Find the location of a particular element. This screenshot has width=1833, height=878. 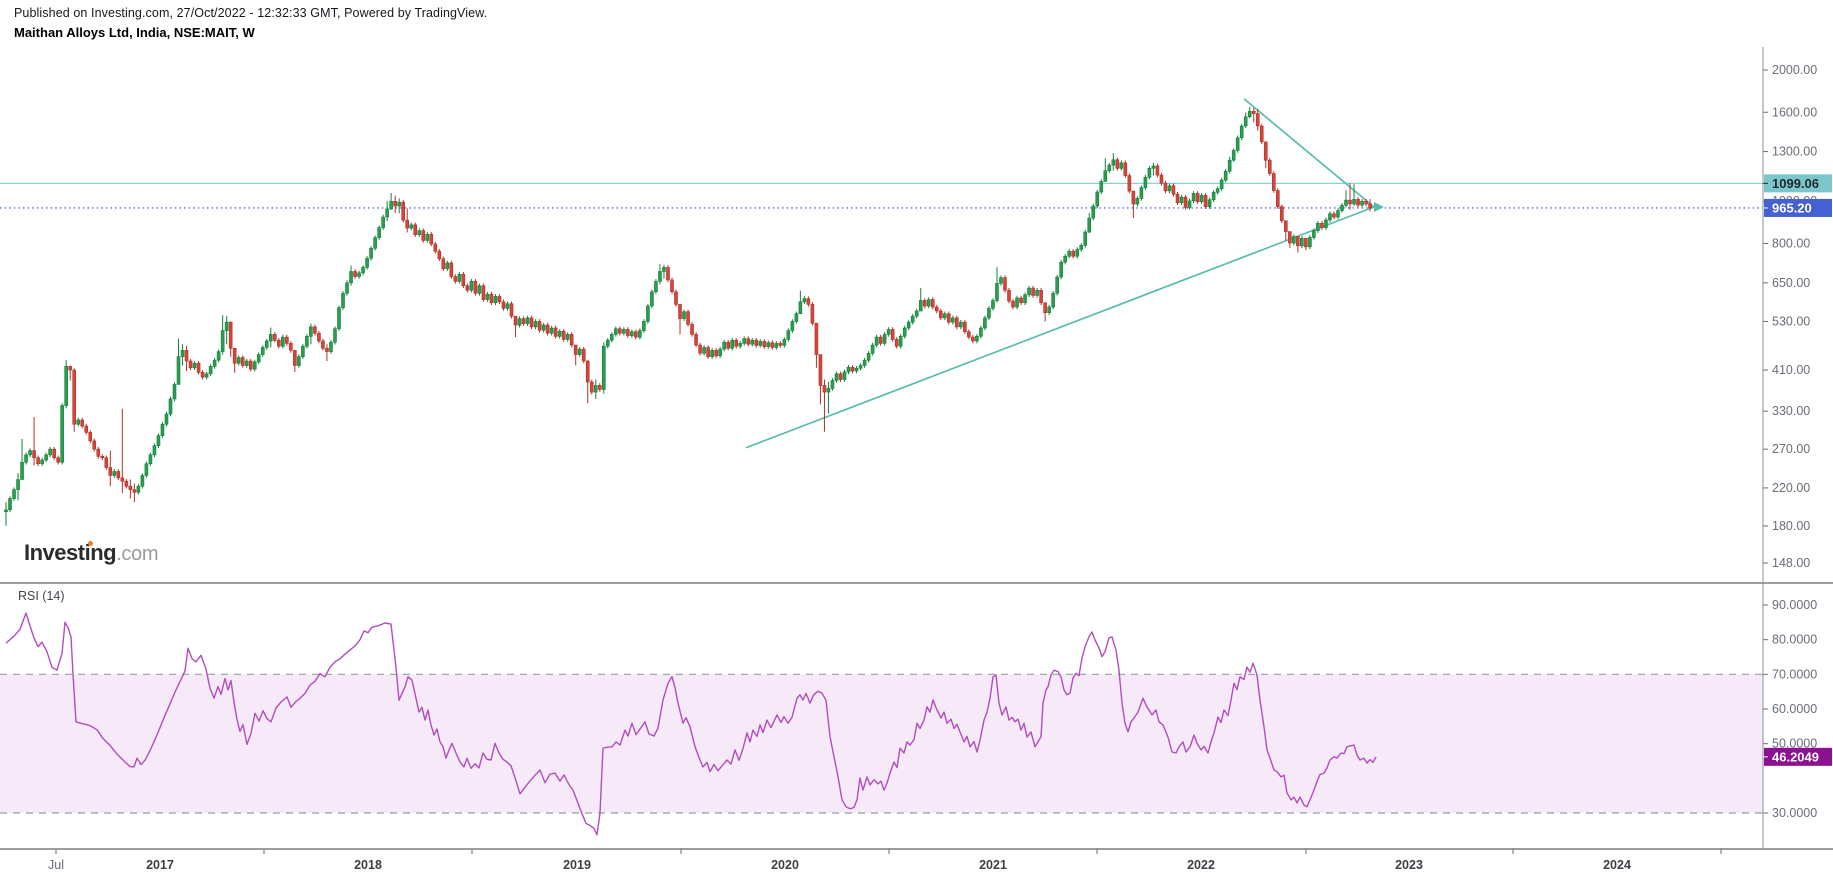

price-axis-label: 220.00 is located at coordinates (1791, 488).